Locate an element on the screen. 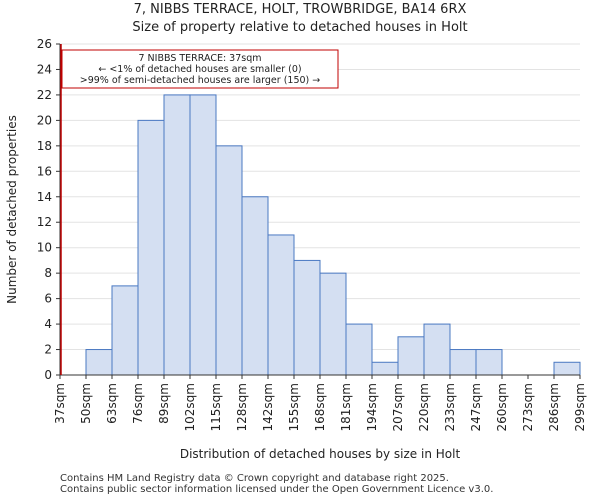 Image resolution: width=600 pixels, height=500 pixels. annotation-line: 7 NIBBS TERRACE: 37sqm is located at coordinates (199, 58).